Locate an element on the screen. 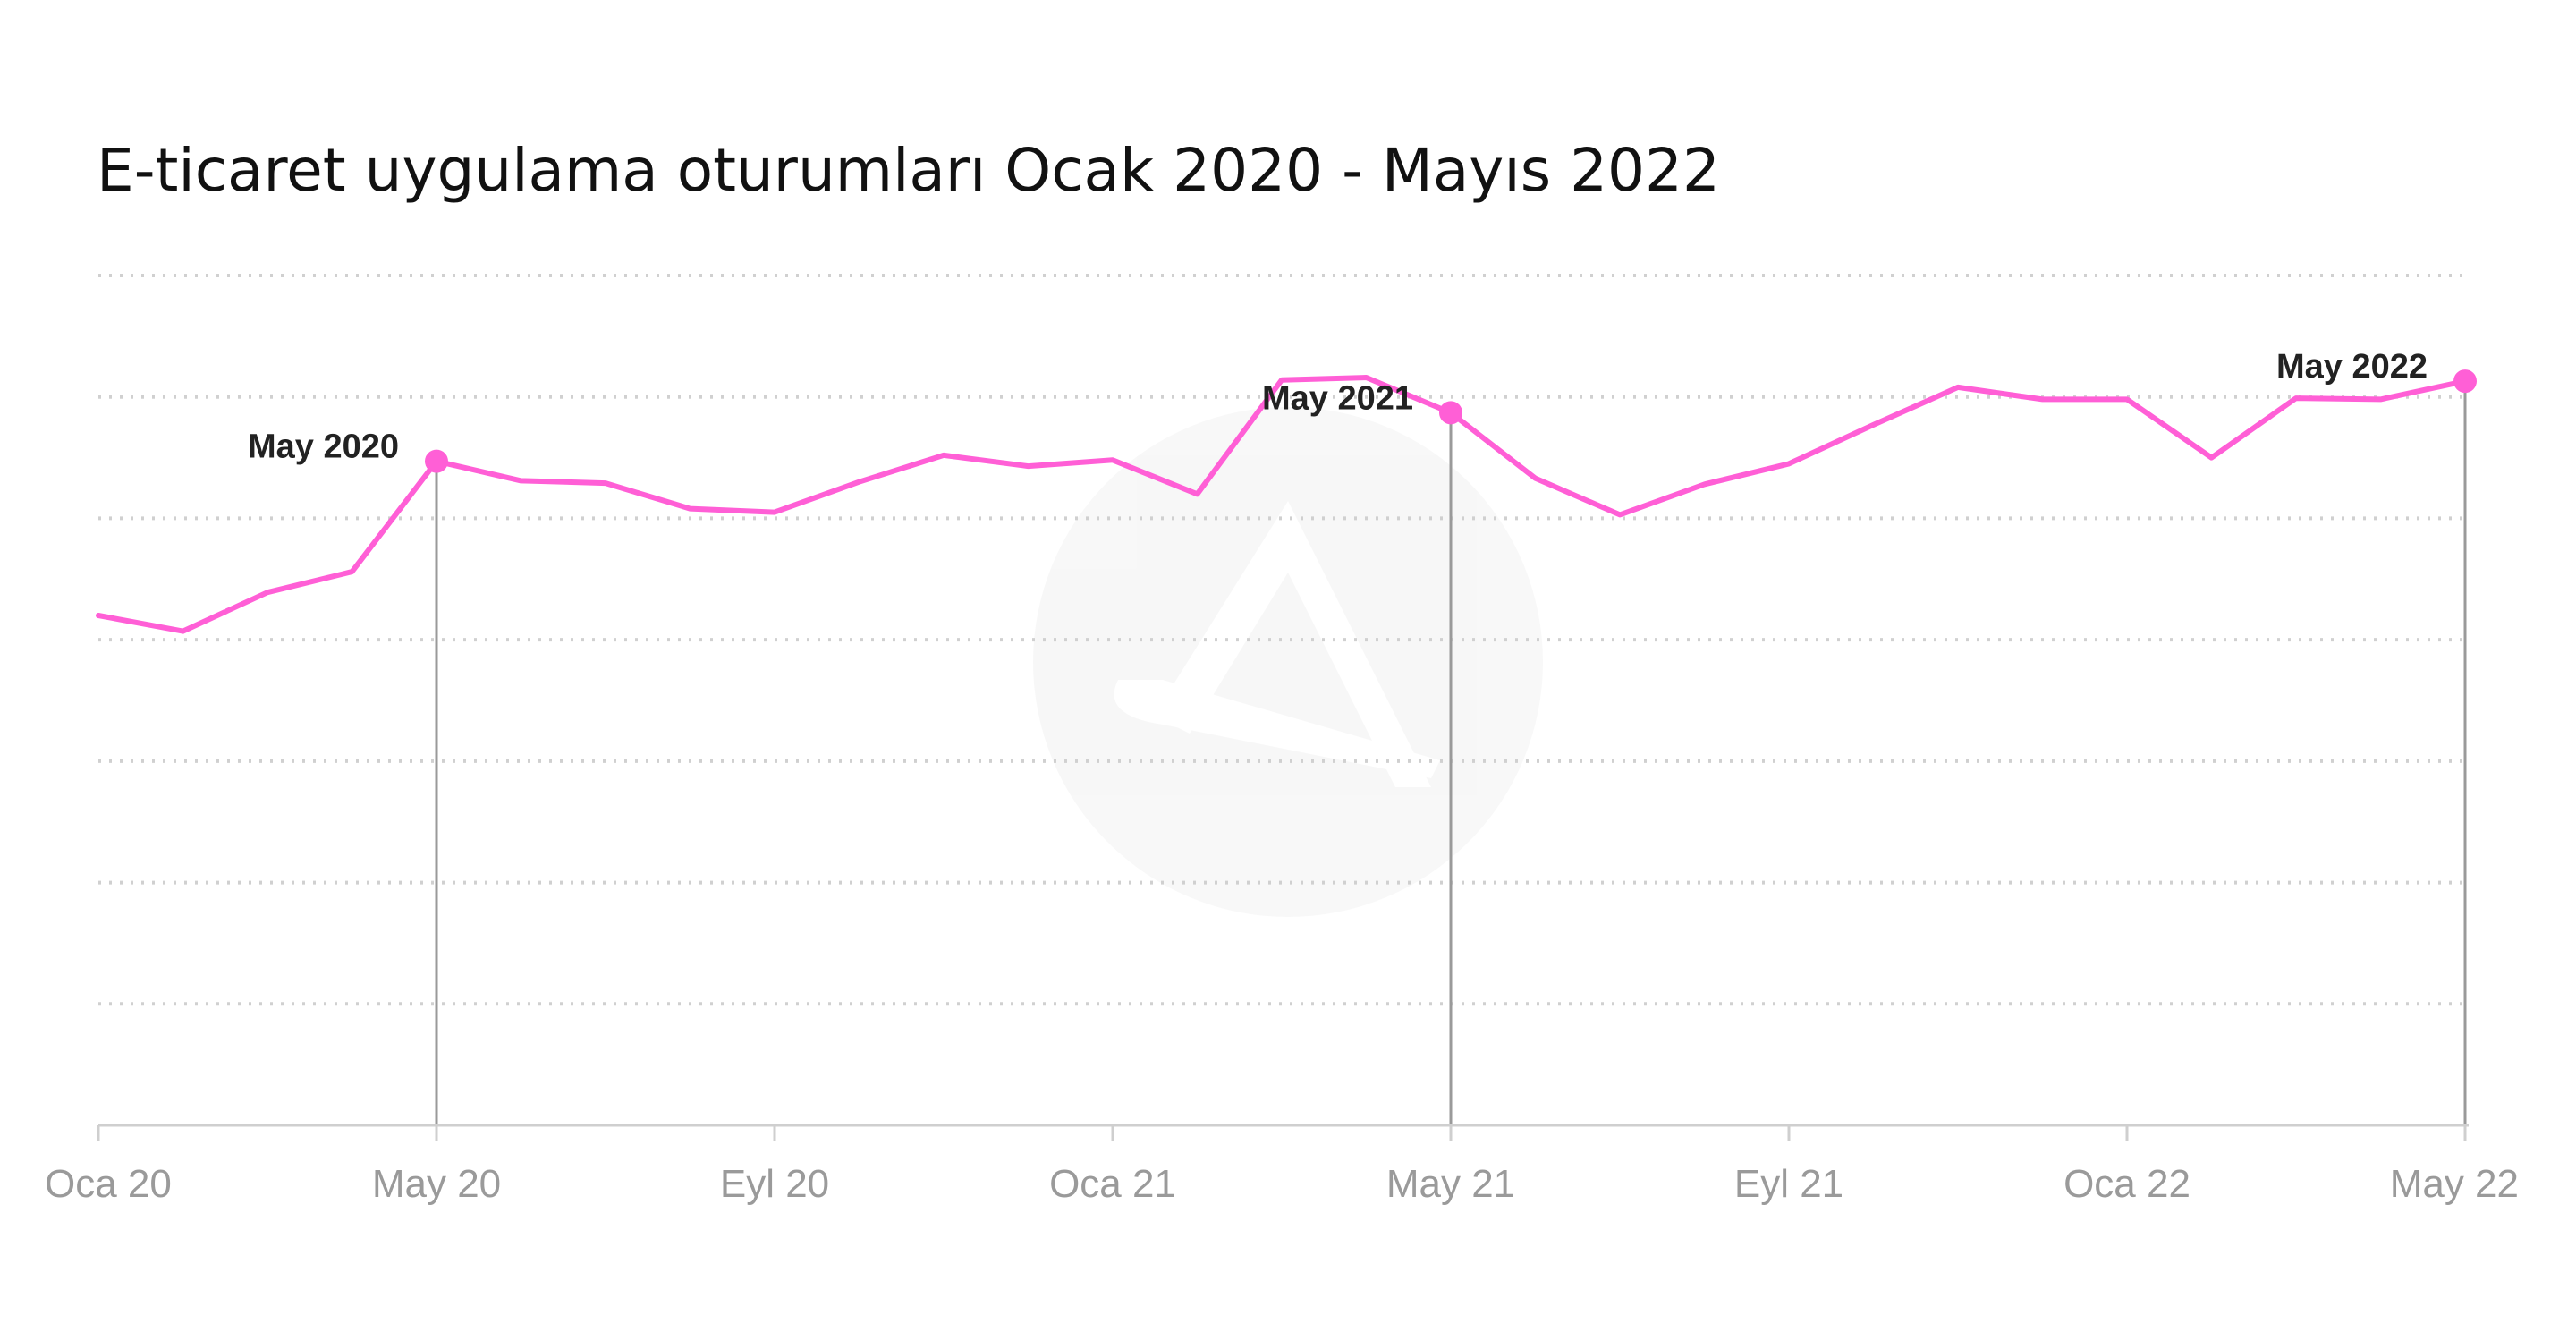  data-point-label: May 2021 is located at coordinates (1337, 398).